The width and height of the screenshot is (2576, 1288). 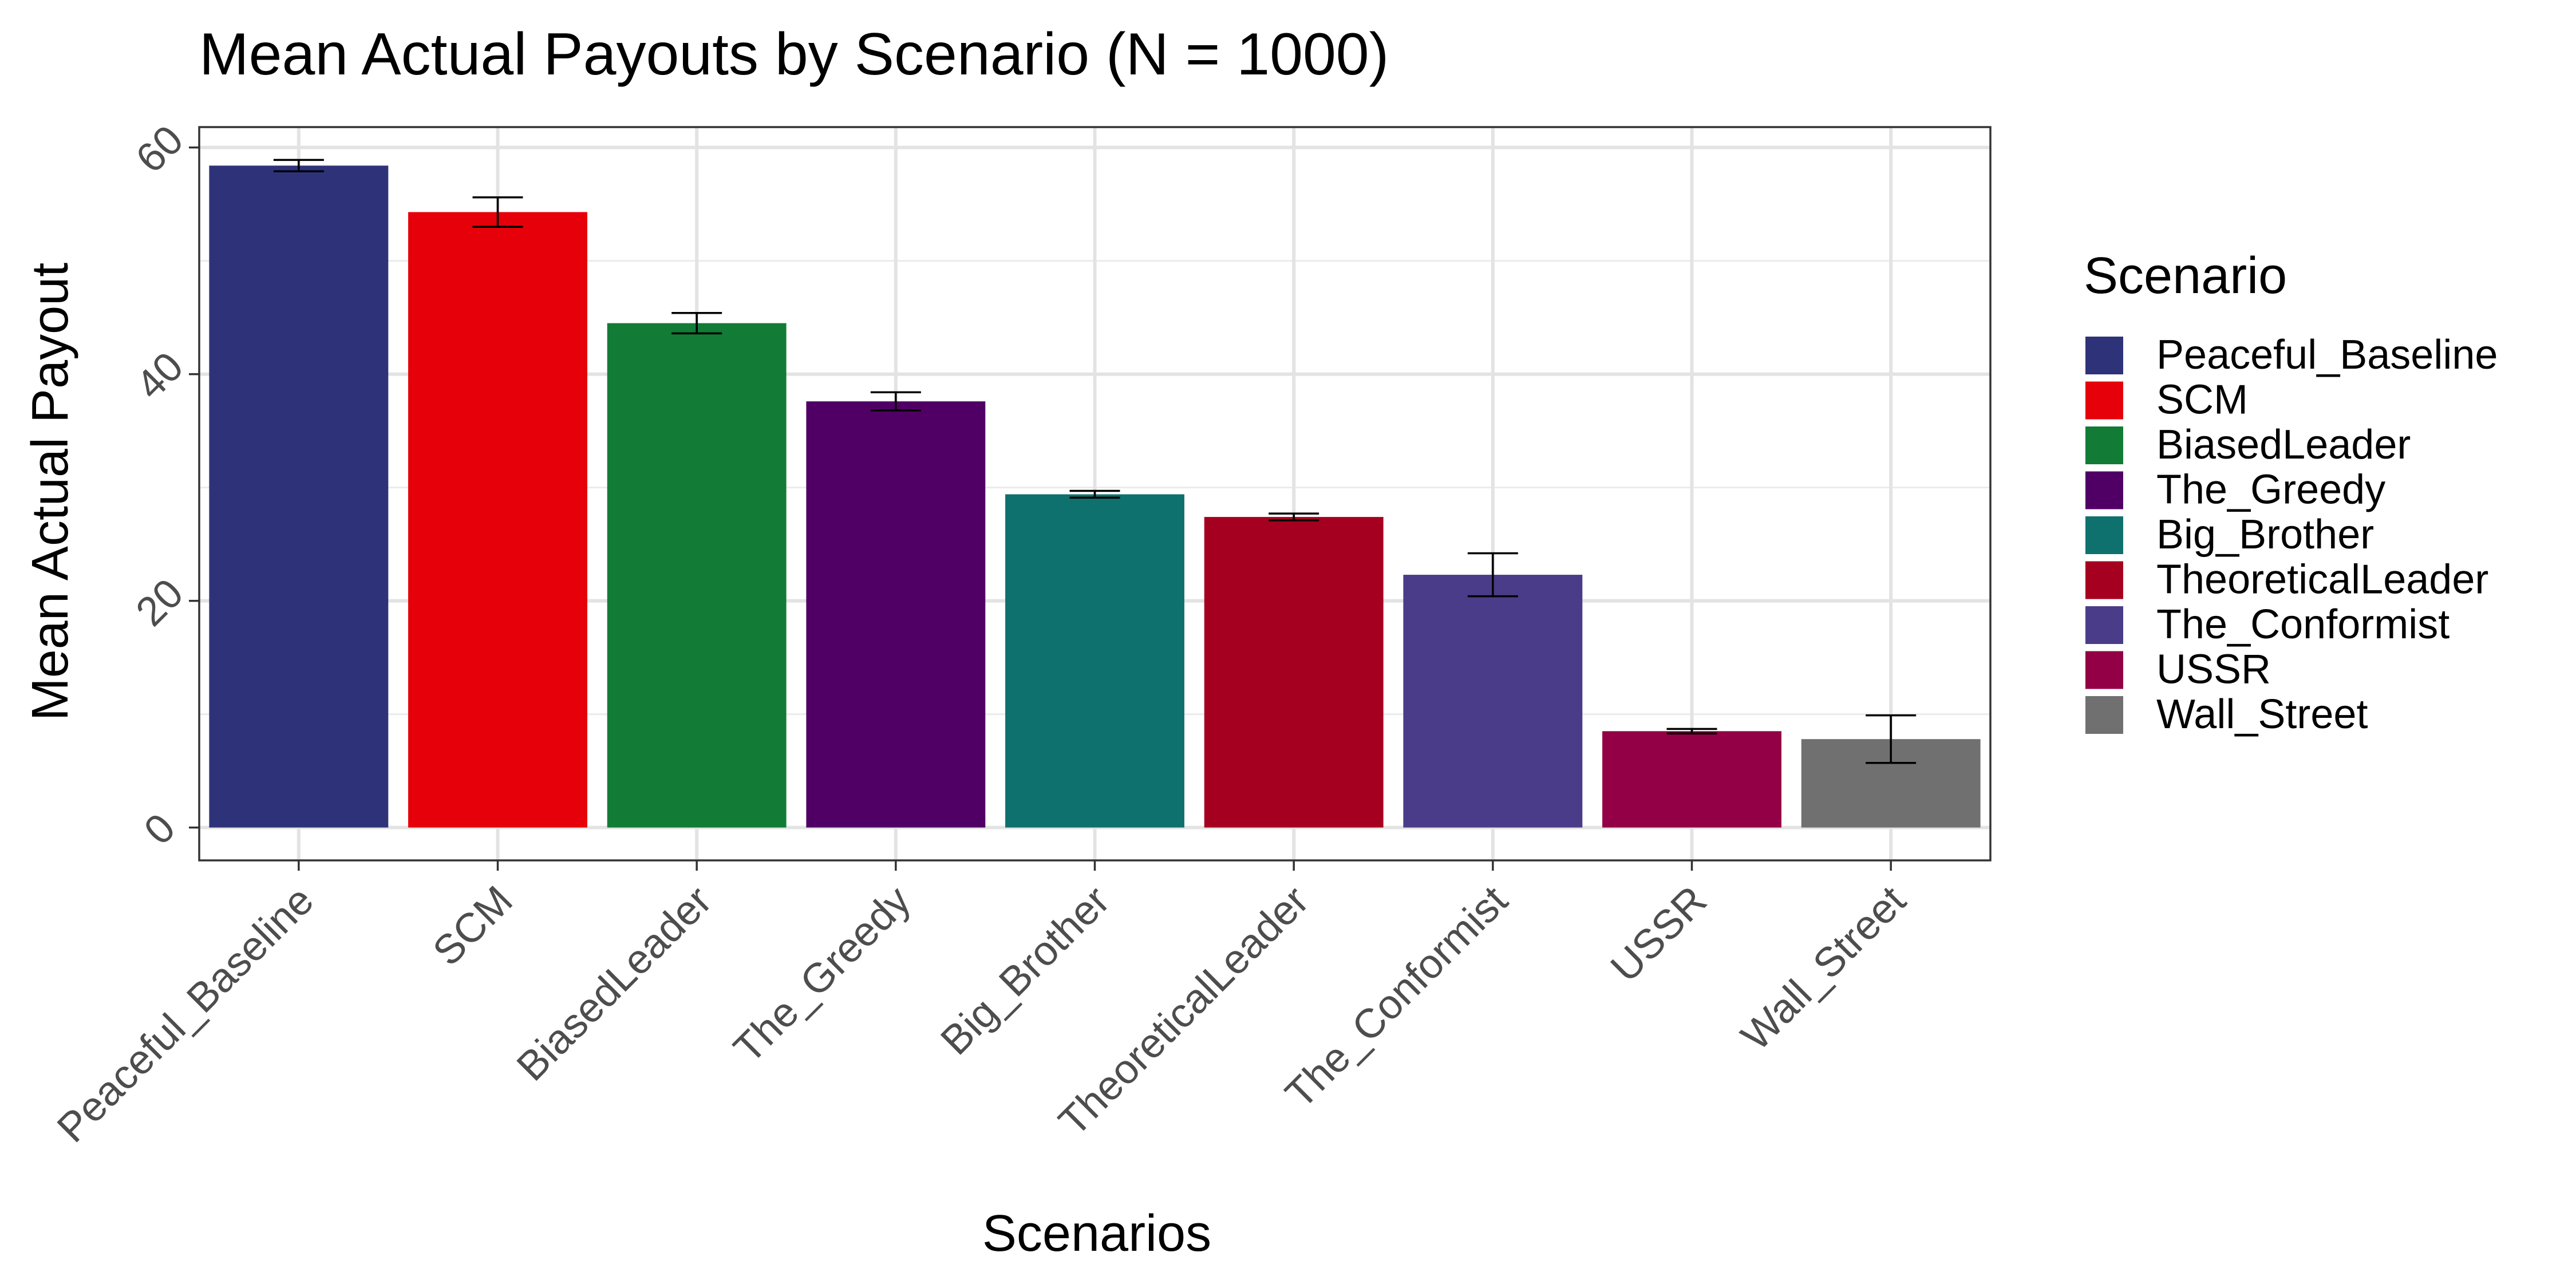 I want to click on bar-theoreticalleader, so click(x=1294, y=672).